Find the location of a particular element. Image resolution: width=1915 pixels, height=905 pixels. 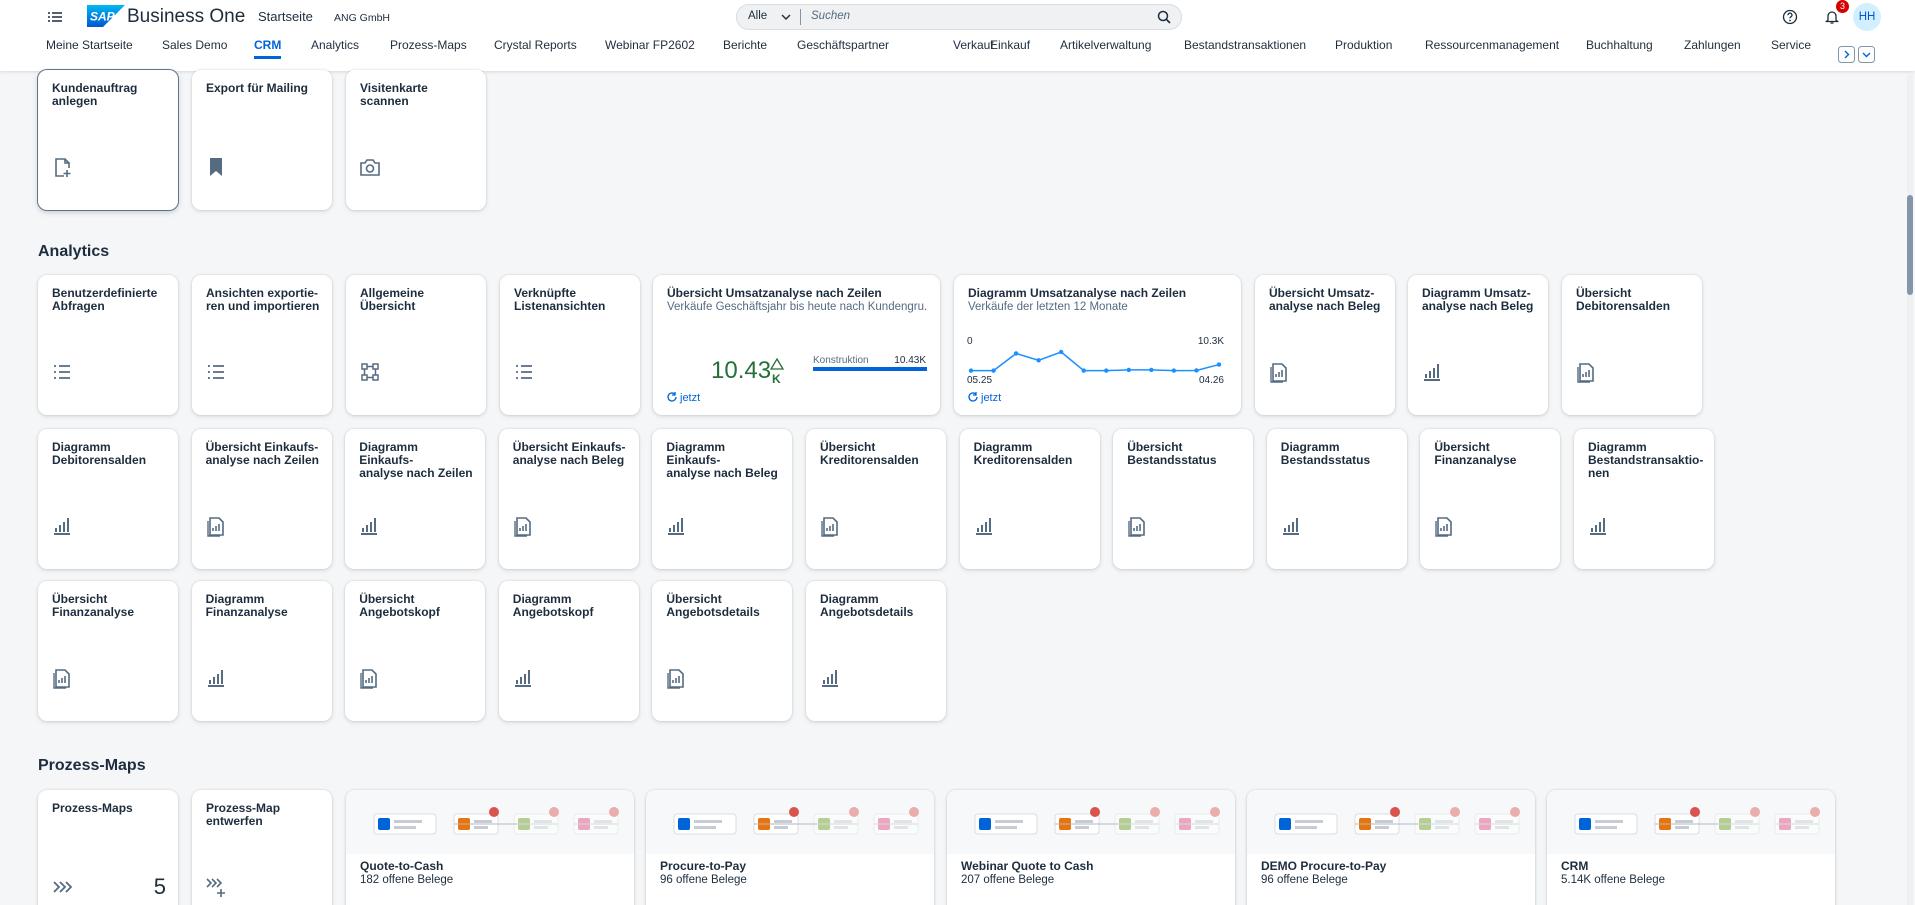

nav-tab: Produktion is located at coordinates (1364, 45).